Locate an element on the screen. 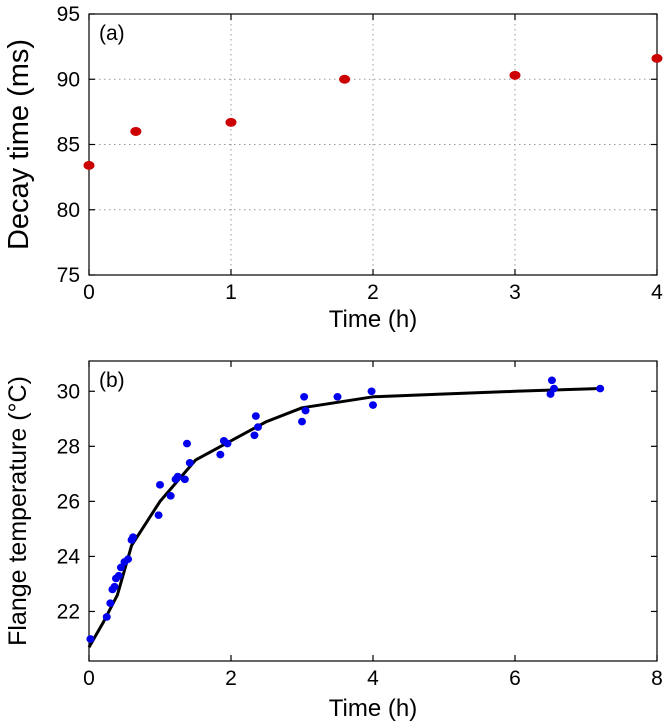 The height and width of the screenshot is (725, 665). panel-label: (a) is located at coordinates (112, 33).